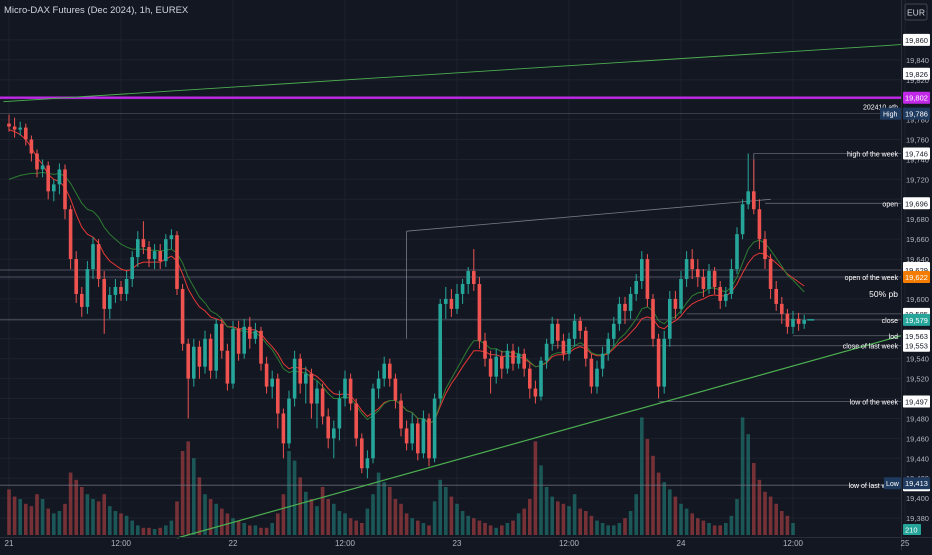 Image resolution: width=932 pixels, height=555 pixels. I want to click on y-tick-label: 19,720, so click(917, 179).